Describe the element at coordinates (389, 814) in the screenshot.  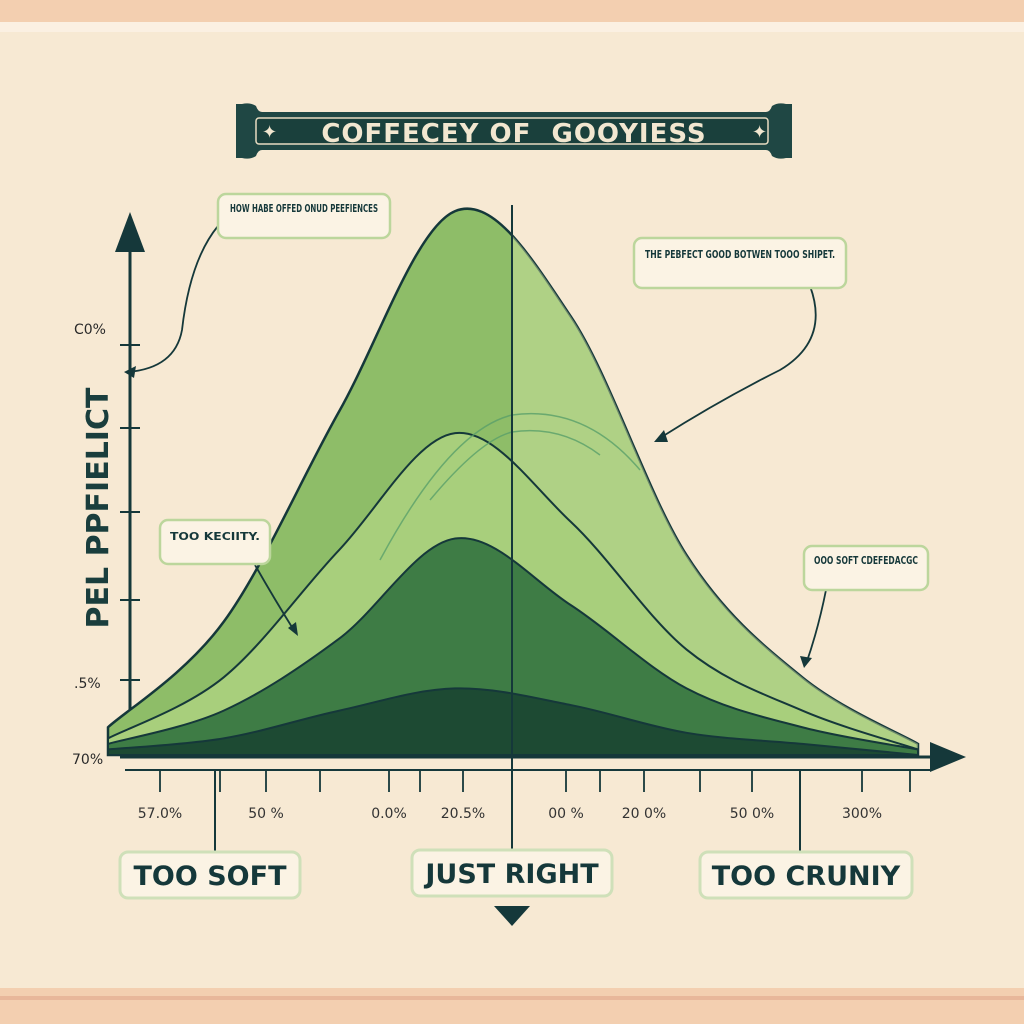
I see `x-tick-label: 0.0%` at that location.